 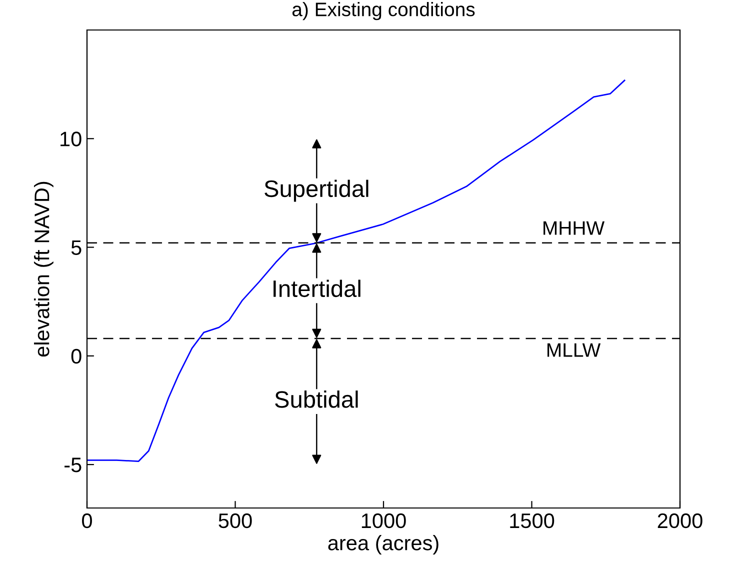 I want to click on y-tick-label: -5, so click(x=73, y=465).